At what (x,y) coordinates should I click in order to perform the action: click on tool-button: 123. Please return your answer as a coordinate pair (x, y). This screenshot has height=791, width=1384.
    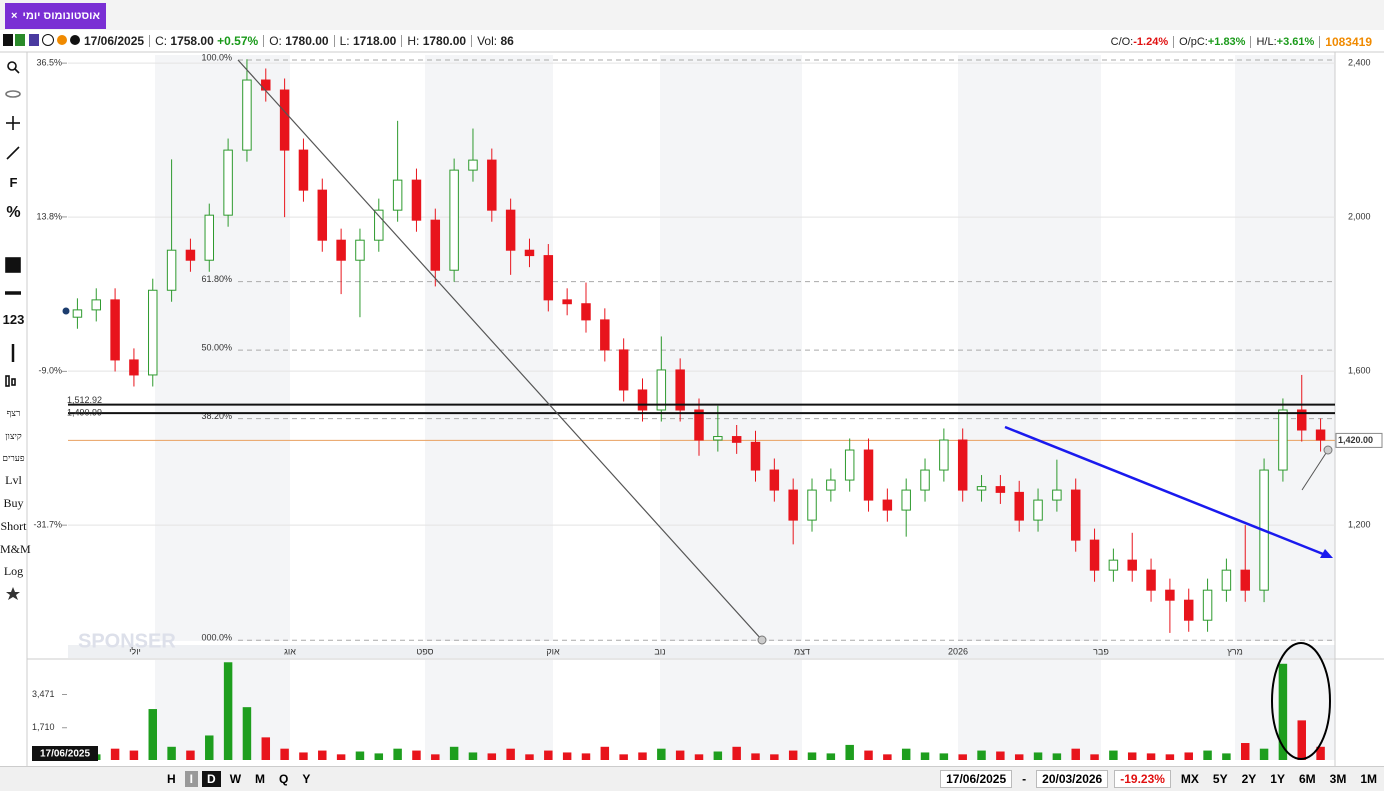
    Looking at the image, I should click on (13, 319).